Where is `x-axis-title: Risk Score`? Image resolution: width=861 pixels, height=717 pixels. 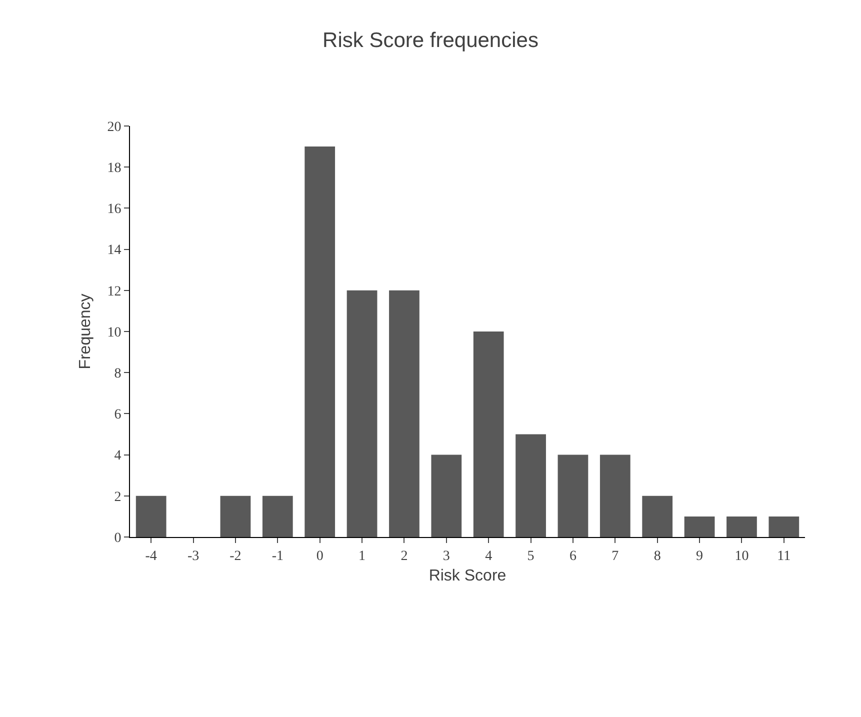
x-axis-title: Risk Score is located at coordinates (467, 576).